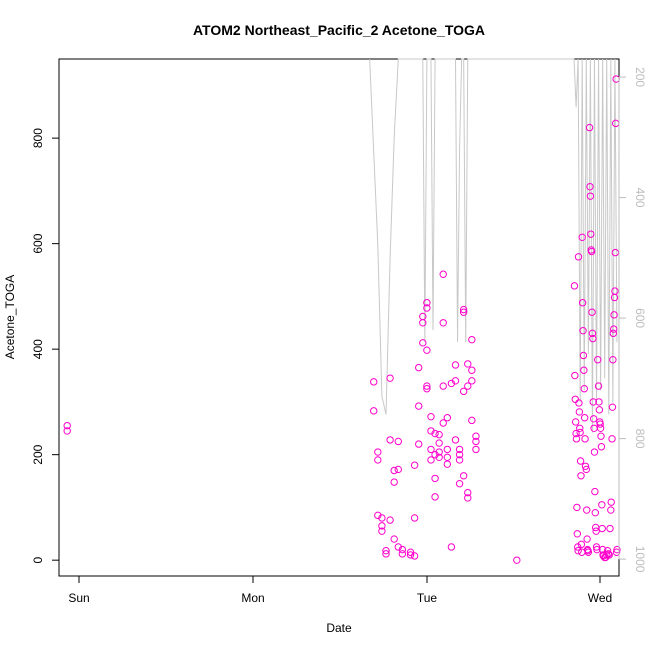 This screenshot has height=650, width=650. Describe the element at coordinates (600, 598) in the screenshot. I see `x-tick-label: Wed` at that location.